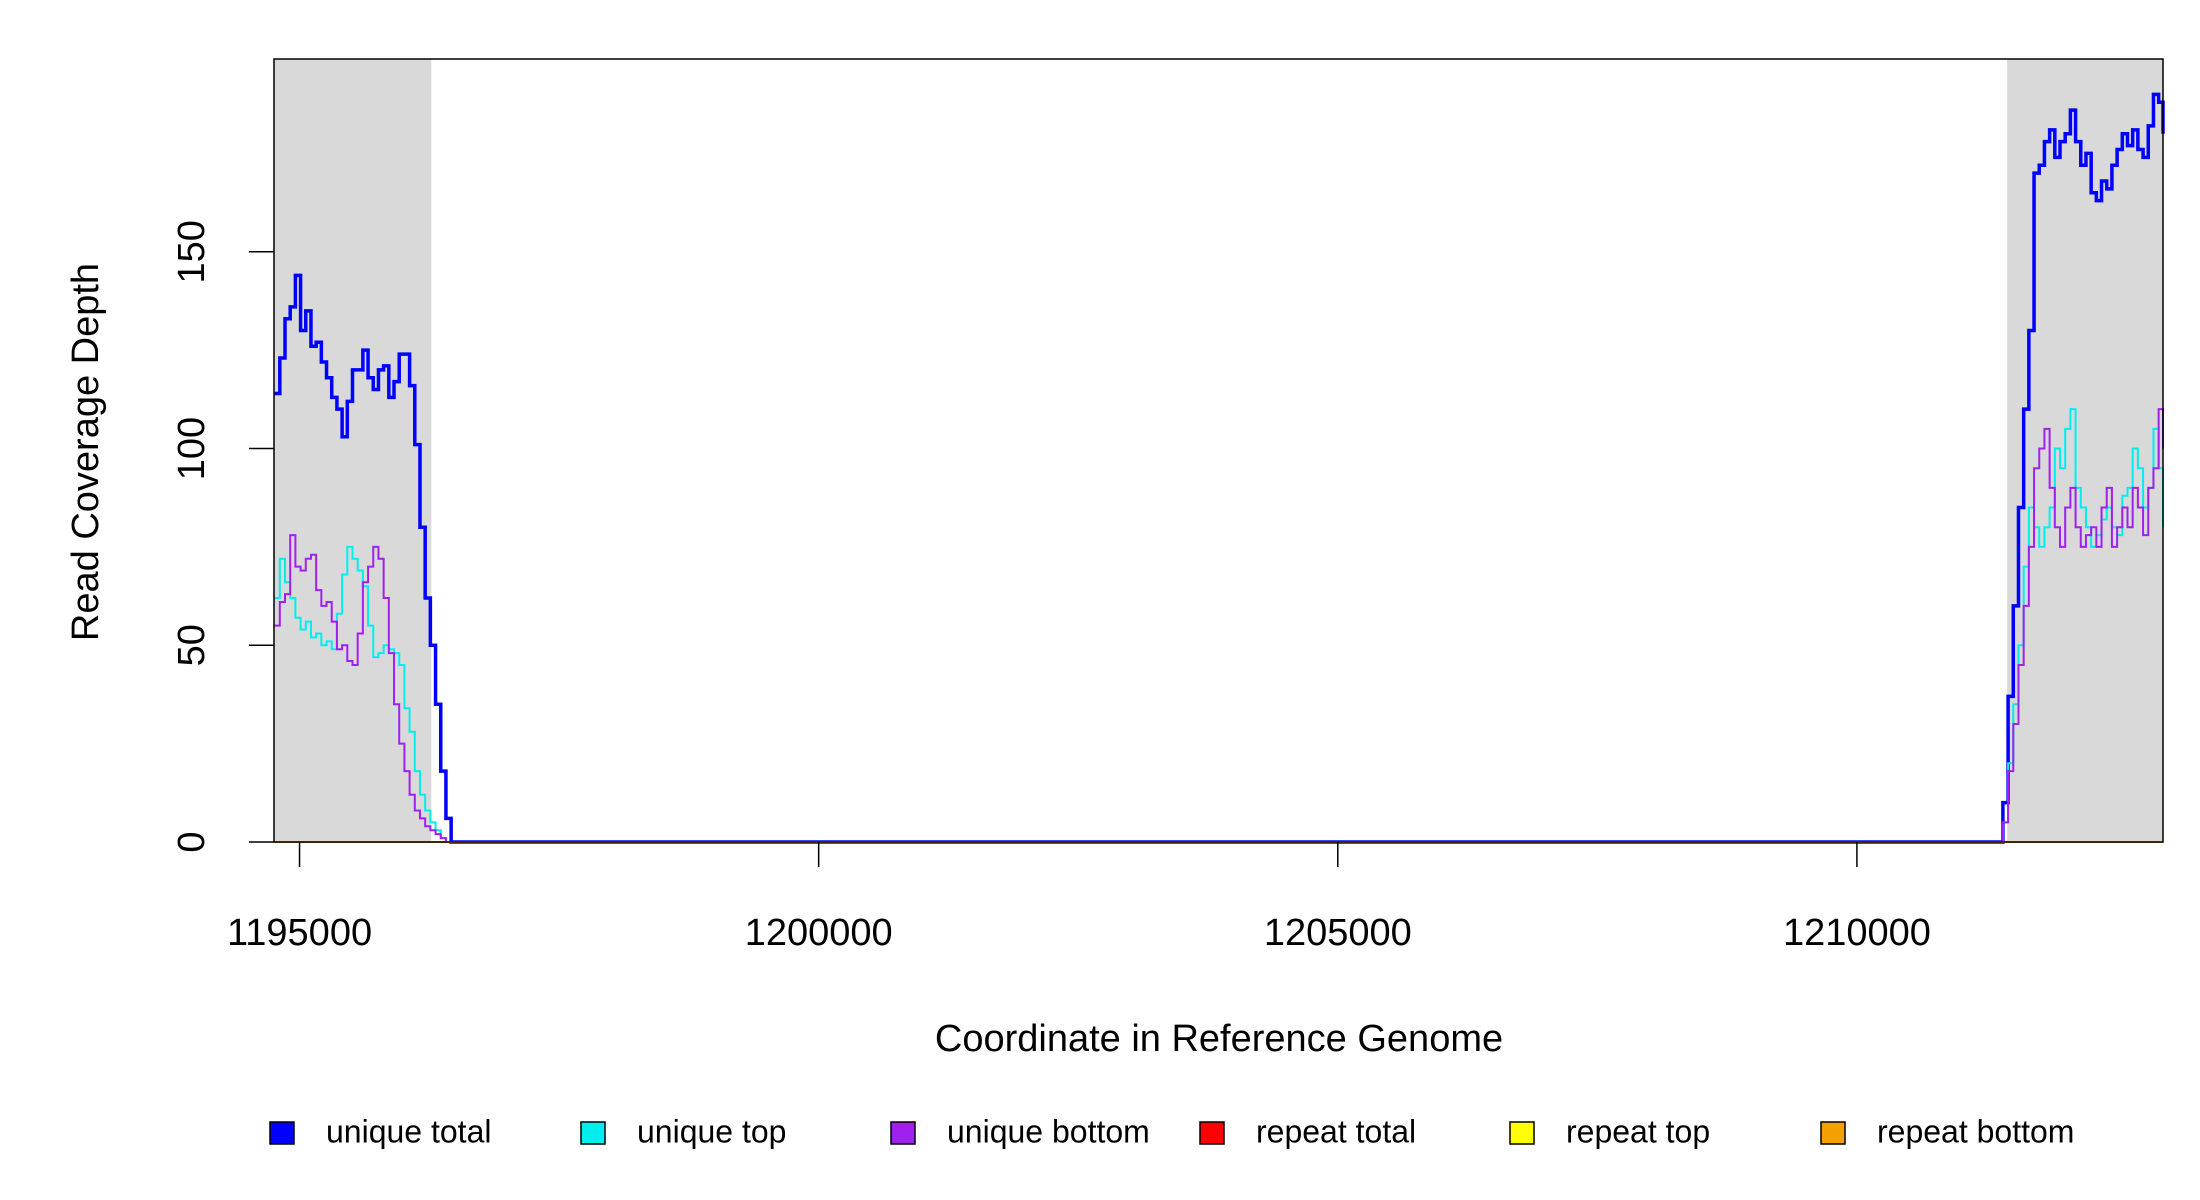 The height and width of the screenshot is (1200, 2200). Describe the element at coordinates (1338, 933) in the screenshot. I see `x-tick-label: 1205000` at that location.